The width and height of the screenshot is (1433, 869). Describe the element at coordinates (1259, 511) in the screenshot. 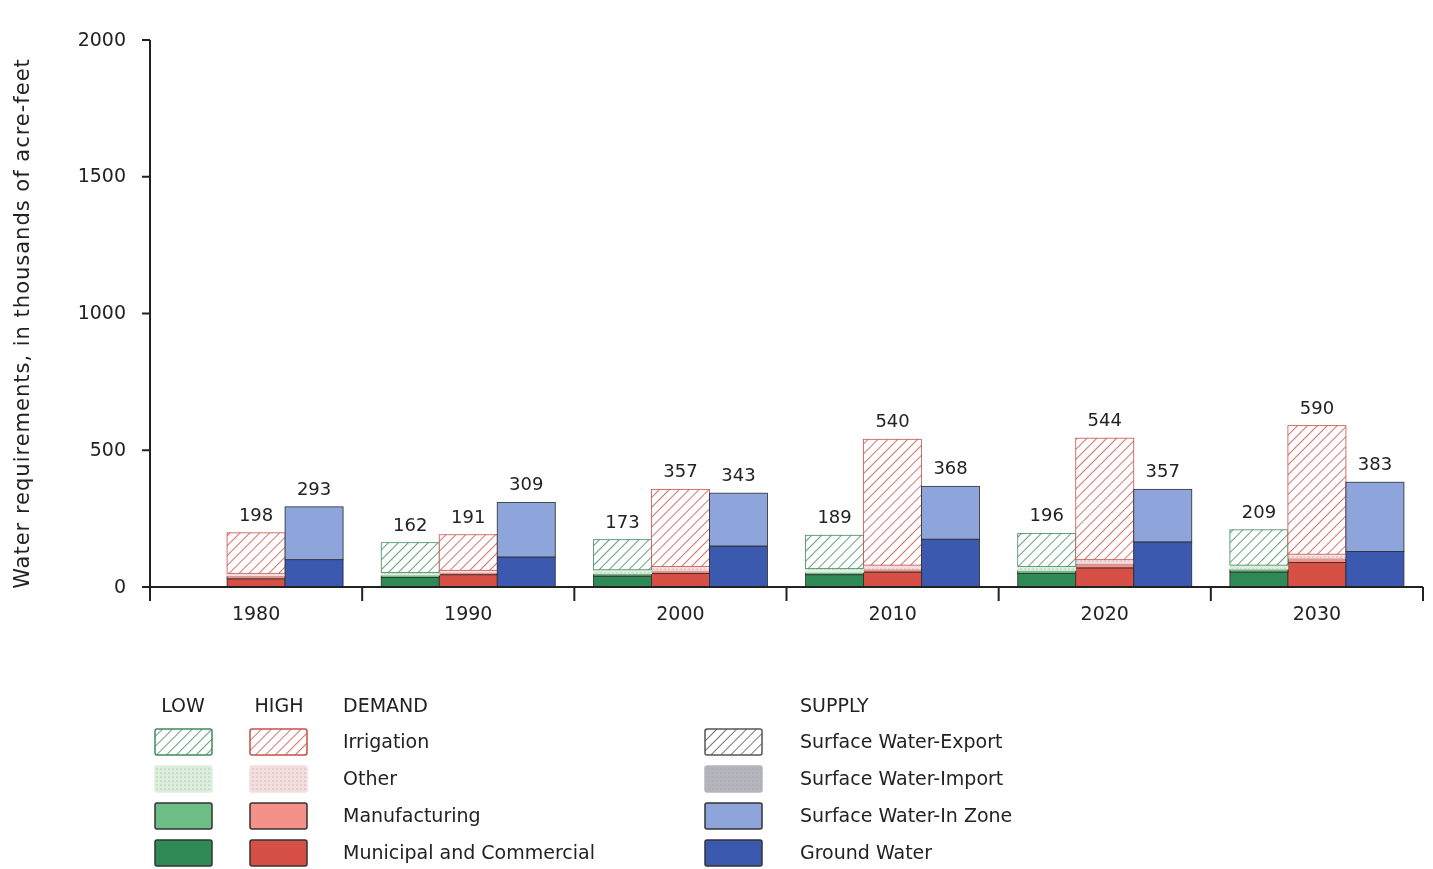

I see `total-label: 209` at that location.